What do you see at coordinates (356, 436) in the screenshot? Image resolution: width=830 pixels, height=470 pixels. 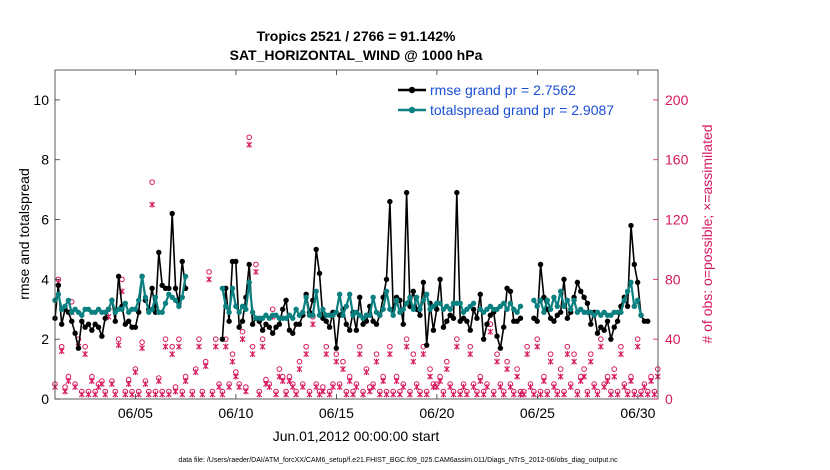 I see `x-axis-label: Jun.01,2012 00:00:00 start` at bounding box center [356, 436].